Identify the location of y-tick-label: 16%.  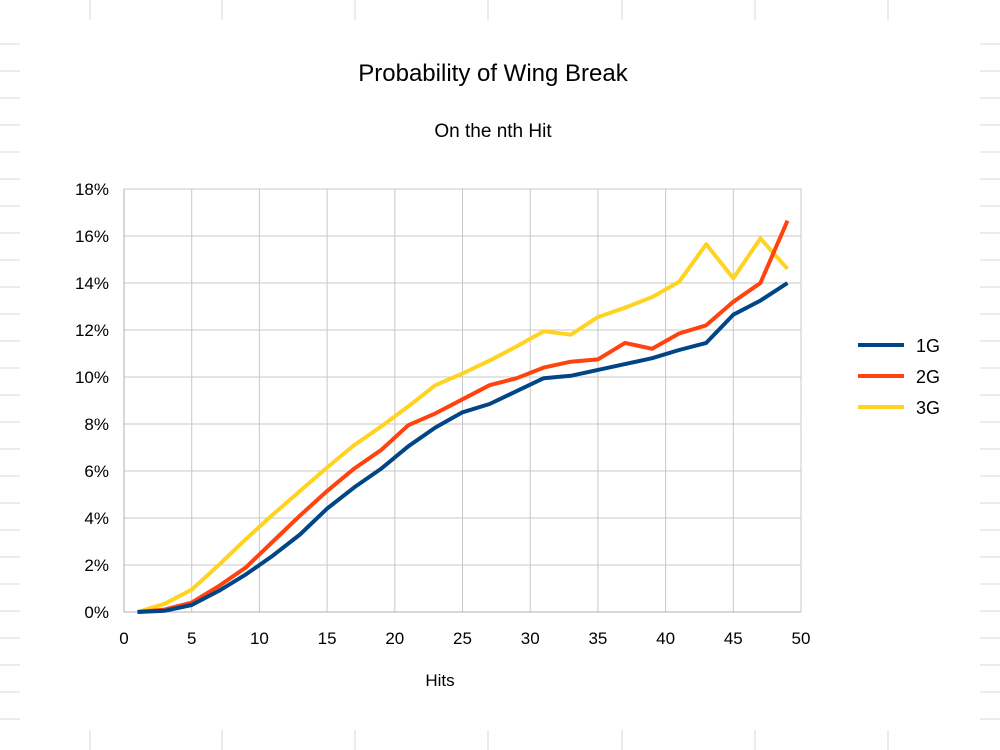
(92, 236).